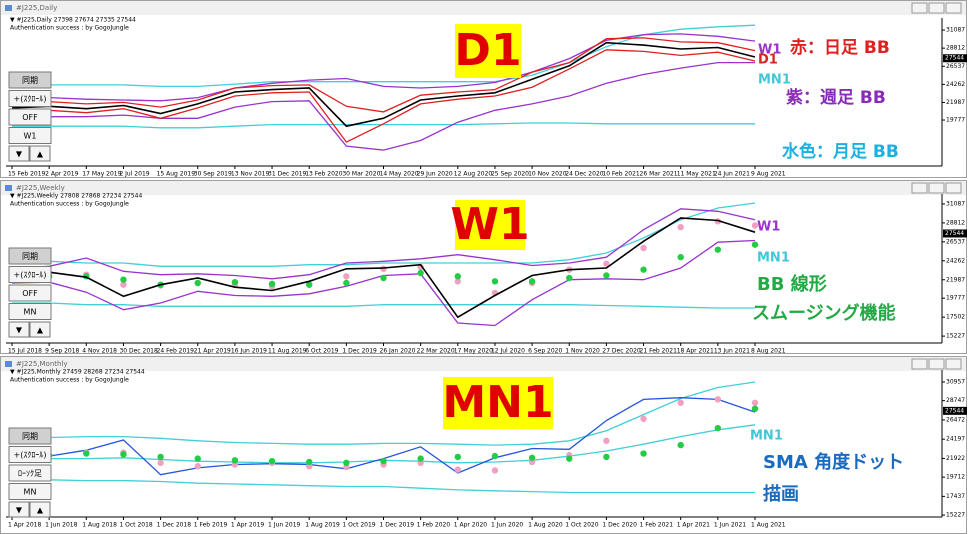 Image resolution: width=968 pixels, height=534 pixels. Describe the element at coordinates (436, 351) in the screenshot. I see `x-tick-label: 22 Mar 2020` at that location.